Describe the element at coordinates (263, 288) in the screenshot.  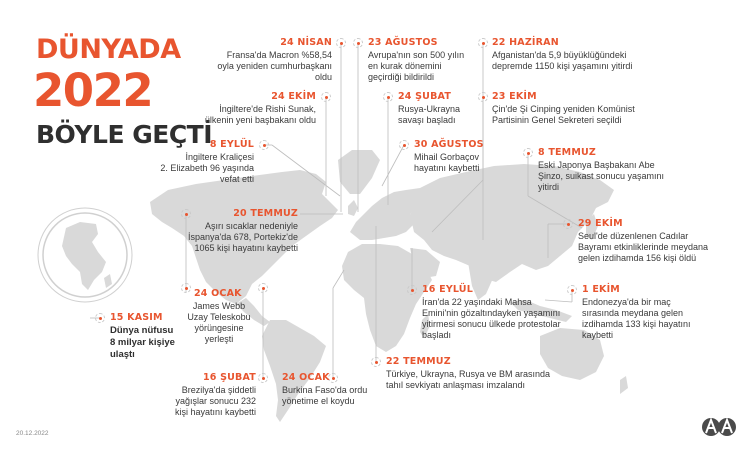
I see `marker-ocak24a-map` at that location.